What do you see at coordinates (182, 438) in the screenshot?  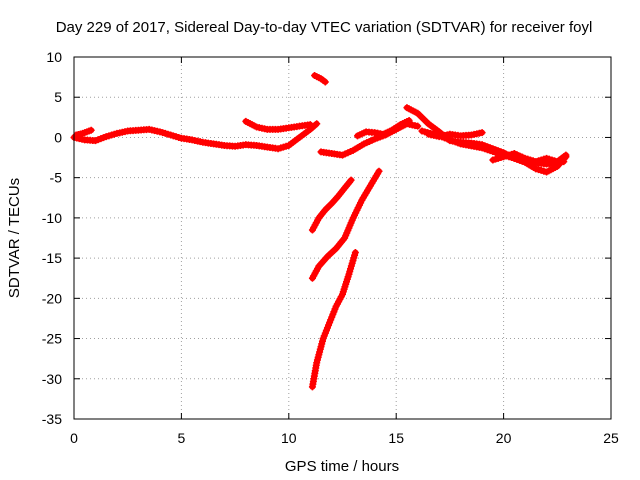 I see `x-tick-label: 5` at bounding box center [182, 438].